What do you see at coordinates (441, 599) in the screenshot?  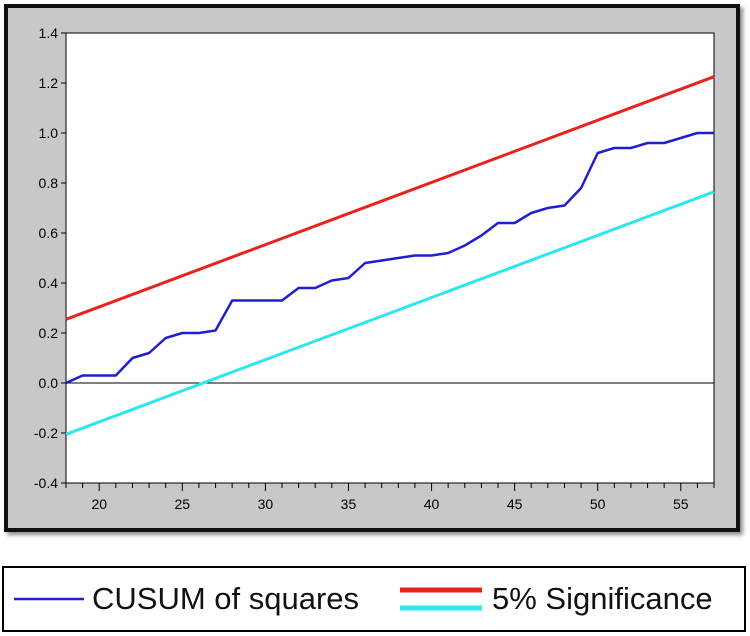 I see `legend-swatch-significance` at bounding box center [441, 599].